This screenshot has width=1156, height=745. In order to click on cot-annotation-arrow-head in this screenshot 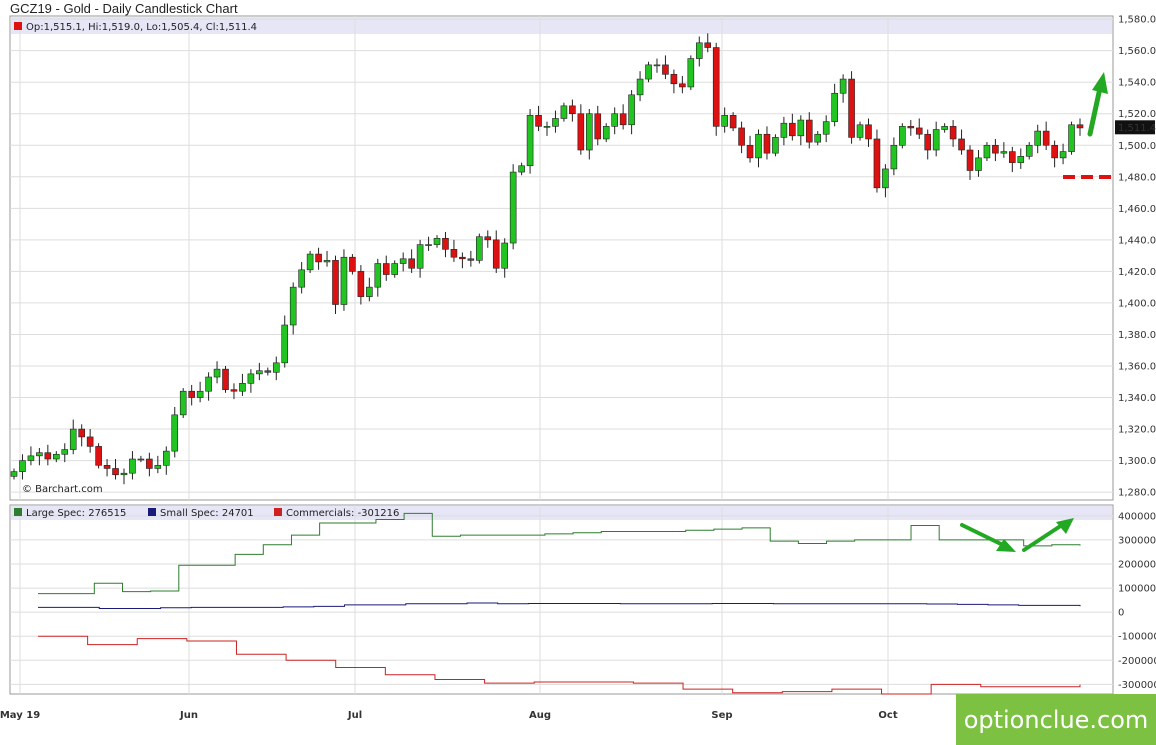, I will do `click(1065, 526)`.